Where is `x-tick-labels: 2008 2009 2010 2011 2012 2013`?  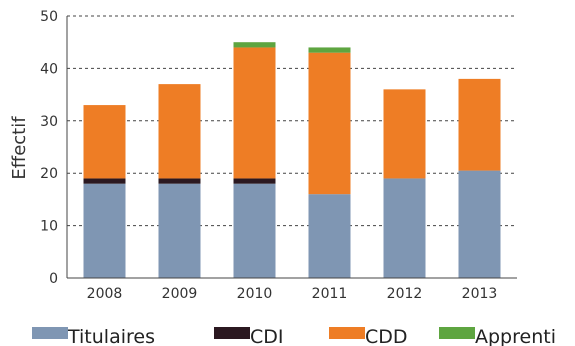 x-tick-labels: 2008 2009 2010 2011 2012 2013 is located at coordinates (292, 294).